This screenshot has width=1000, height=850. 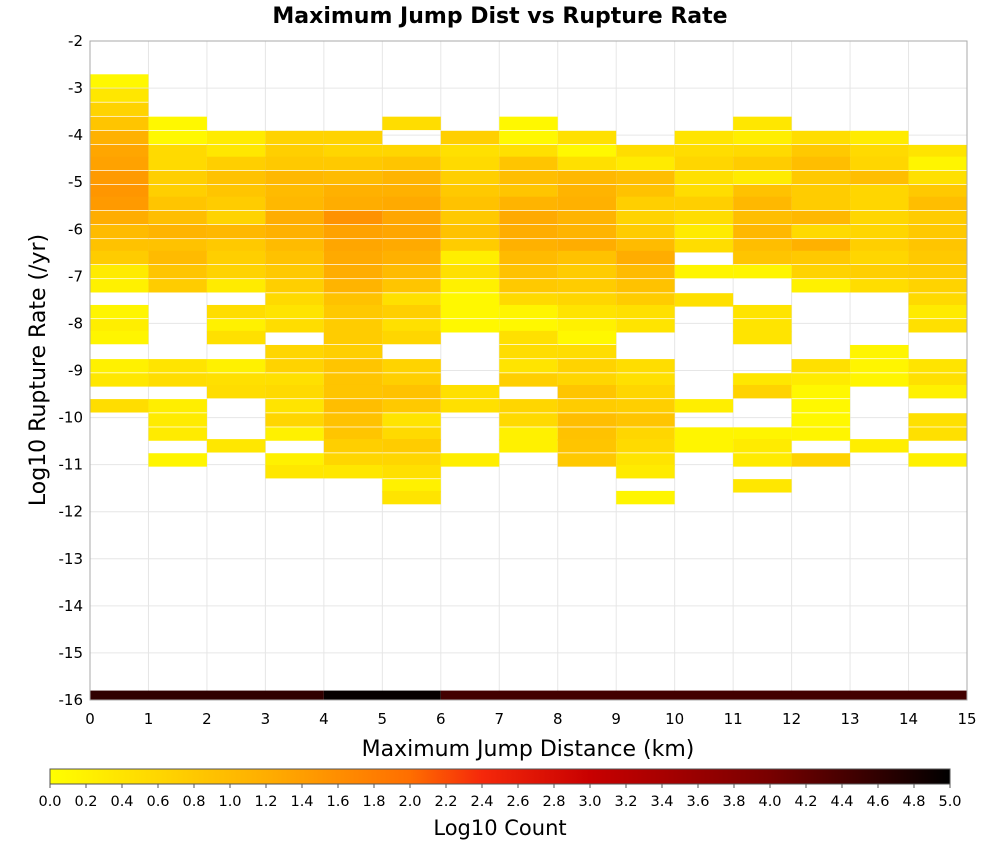 I want to click on colorbar-tick-label: 1.8, so click(x=373, y=802).